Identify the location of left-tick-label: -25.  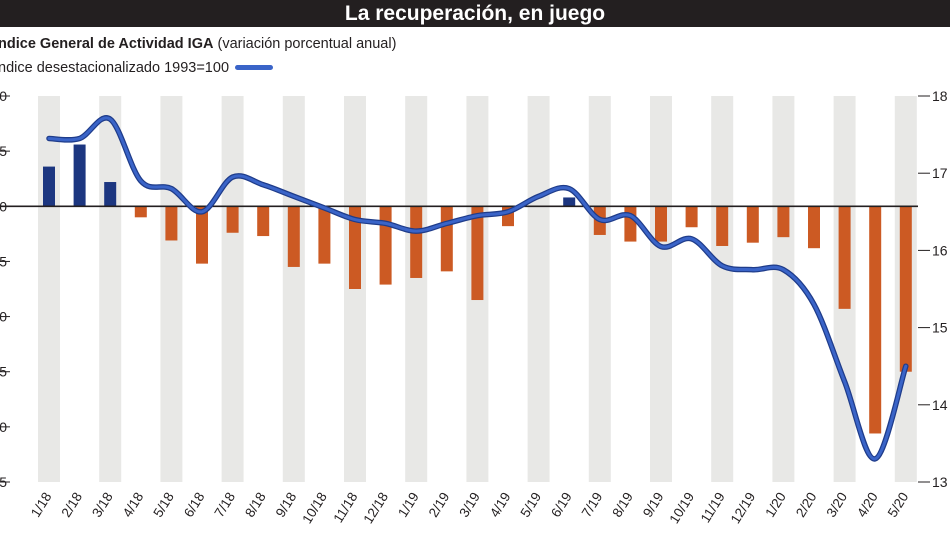
(3, 482).